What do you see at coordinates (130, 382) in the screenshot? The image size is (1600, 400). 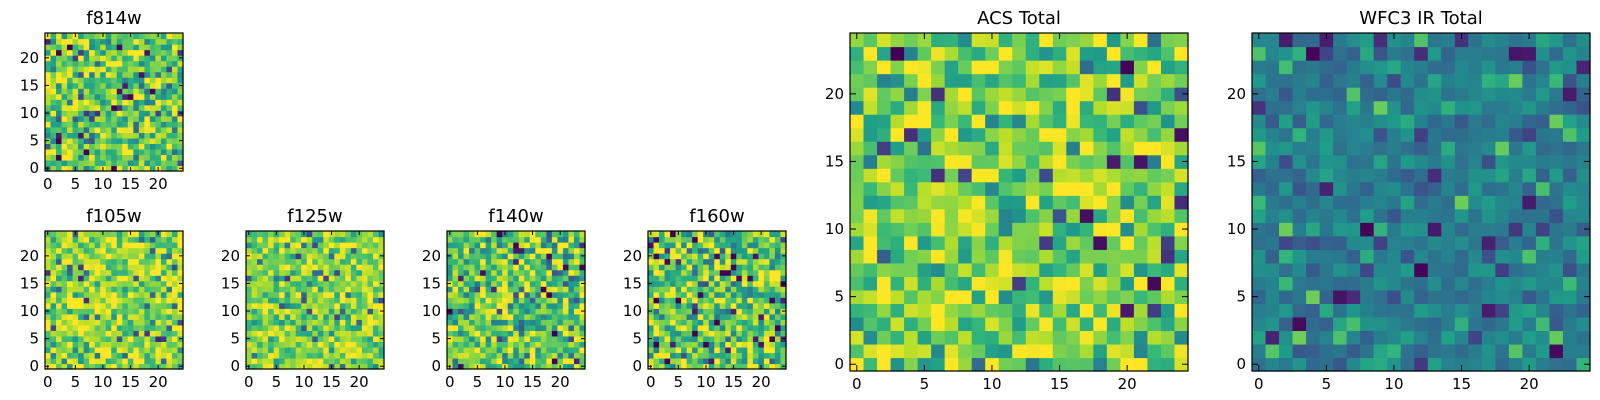 I see `x-tick-label: 15` at bounding box center [130, 382].